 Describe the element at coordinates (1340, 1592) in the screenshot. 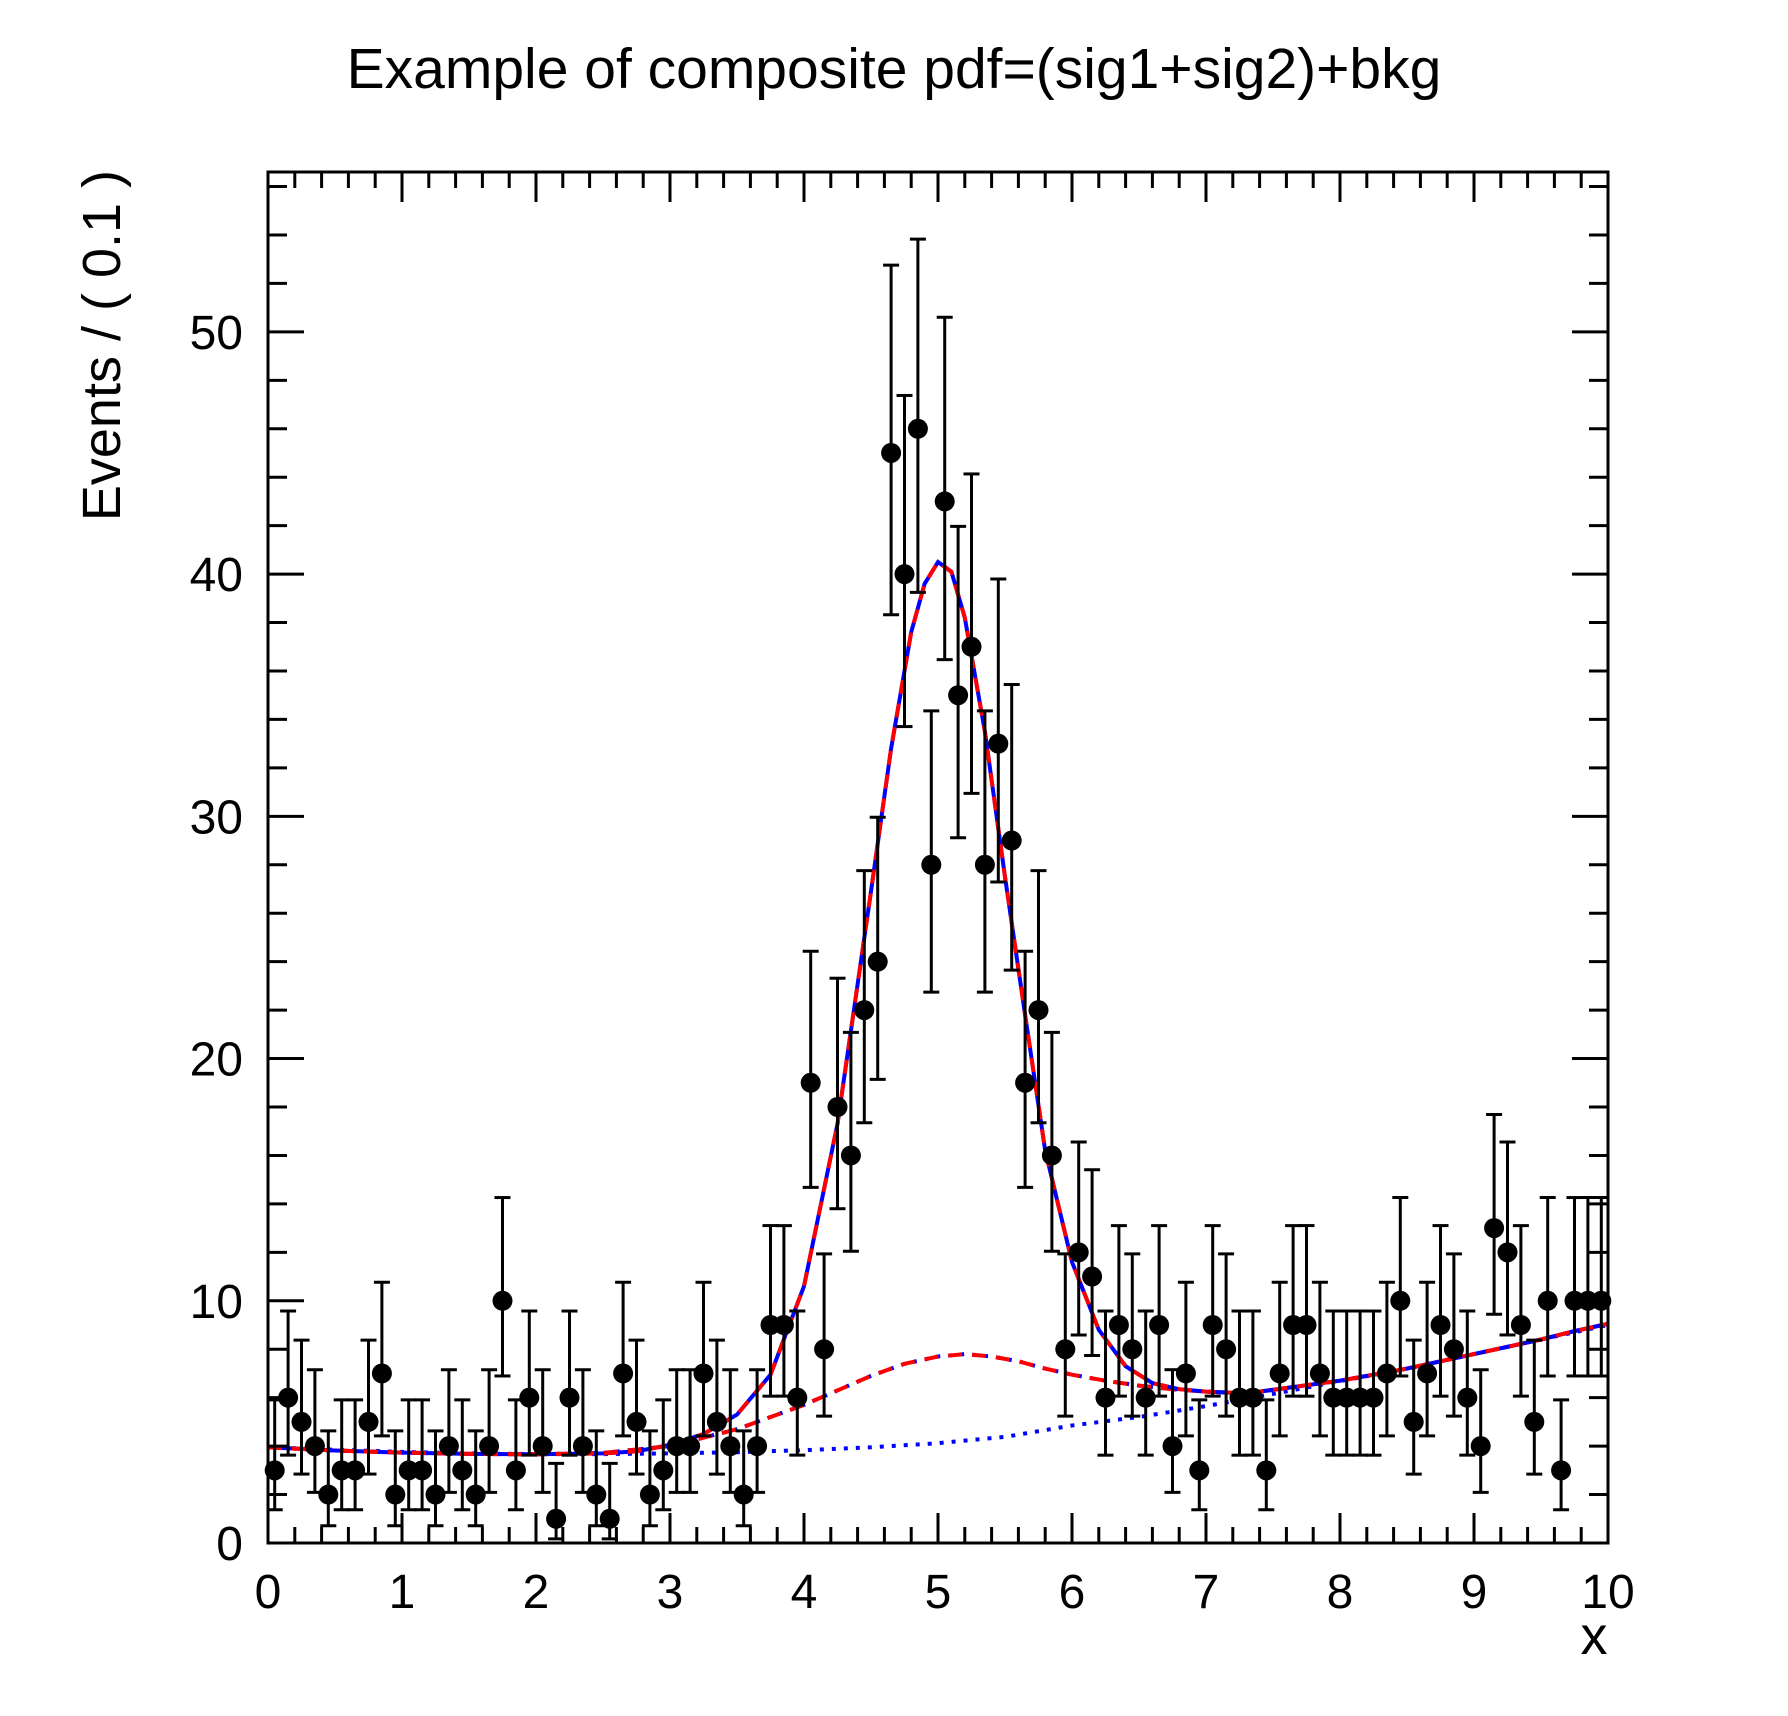

I see `x-tick-label: 8` at that location.